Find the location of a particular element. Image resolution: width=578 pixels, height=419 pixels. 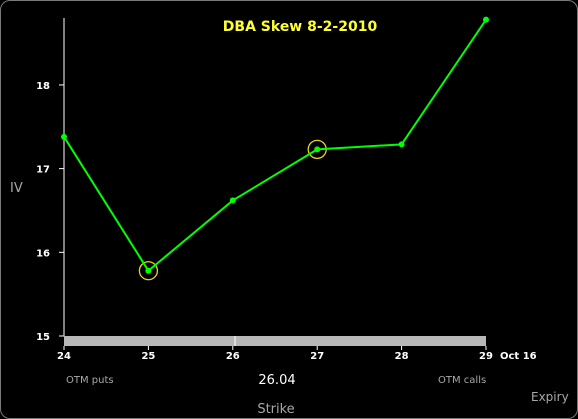

y-tick-label: 15 is located at coordinates (43, 337).